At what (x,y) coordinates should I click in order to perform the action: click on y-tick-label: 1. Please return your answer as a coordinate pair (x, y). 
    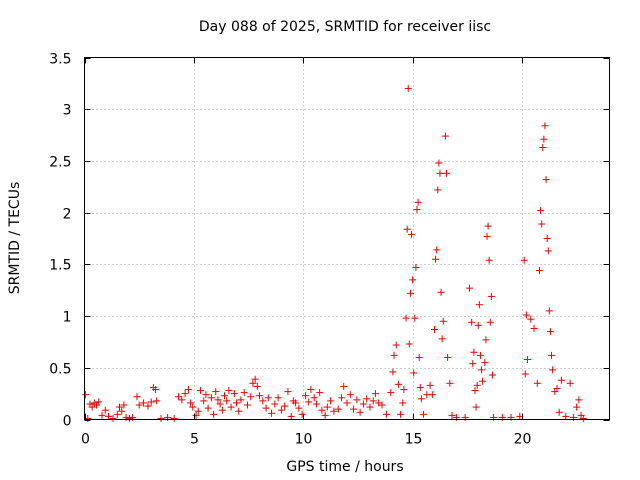
    Looking at the image, I should click on (67, 318).